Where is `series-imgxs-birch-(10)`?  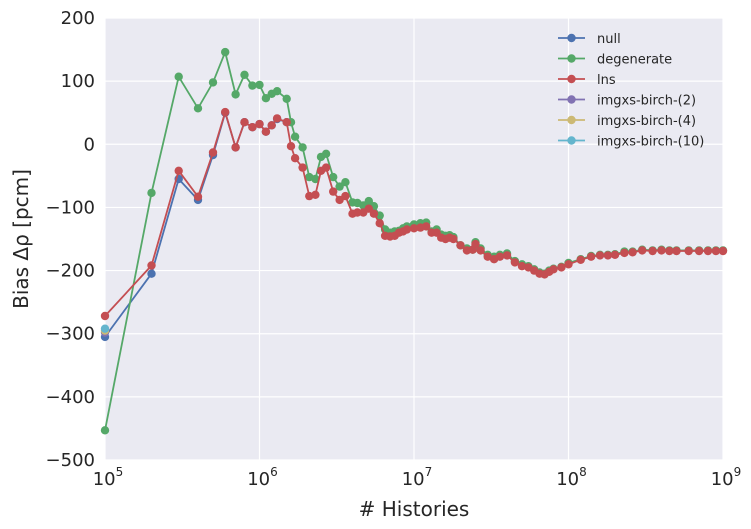
series-imgxs-birch-(10) is located at coordinates (105, 328).